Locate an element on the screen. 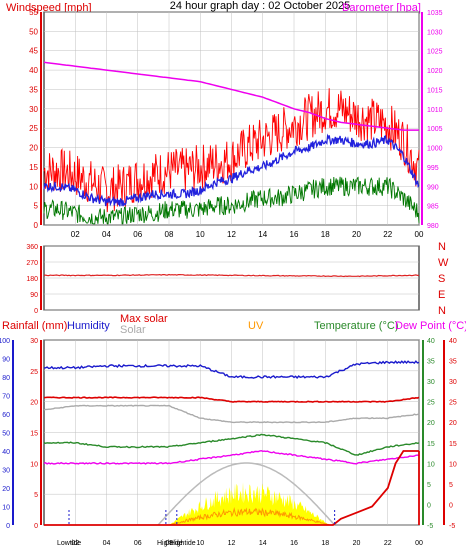 The image size is (466, 554). humidity-tick-label: 40 is located at coordinates (6, 452).